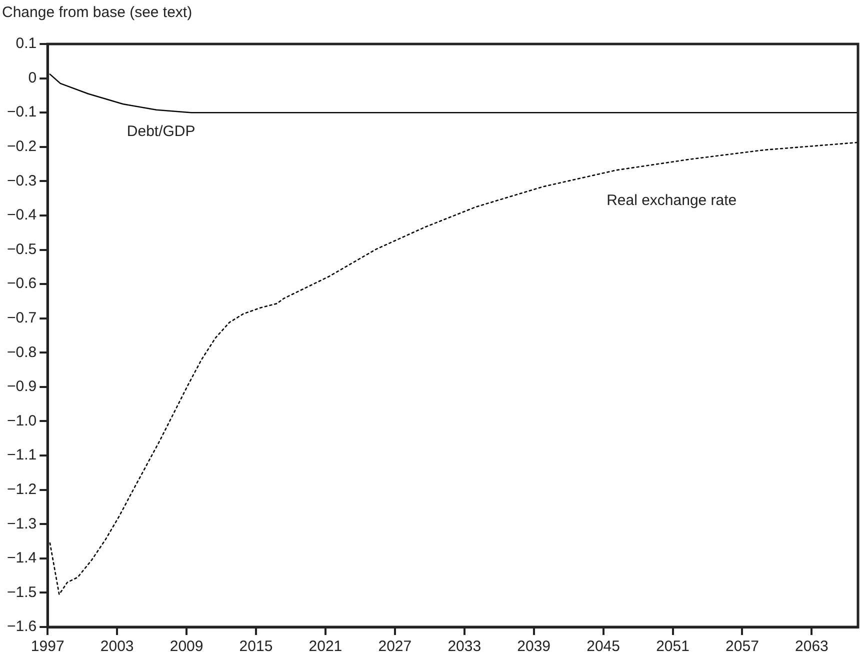 The width and height of the screenshot is (860, 663). I want to click on x-tick-label: 2015, so click(256, 647).